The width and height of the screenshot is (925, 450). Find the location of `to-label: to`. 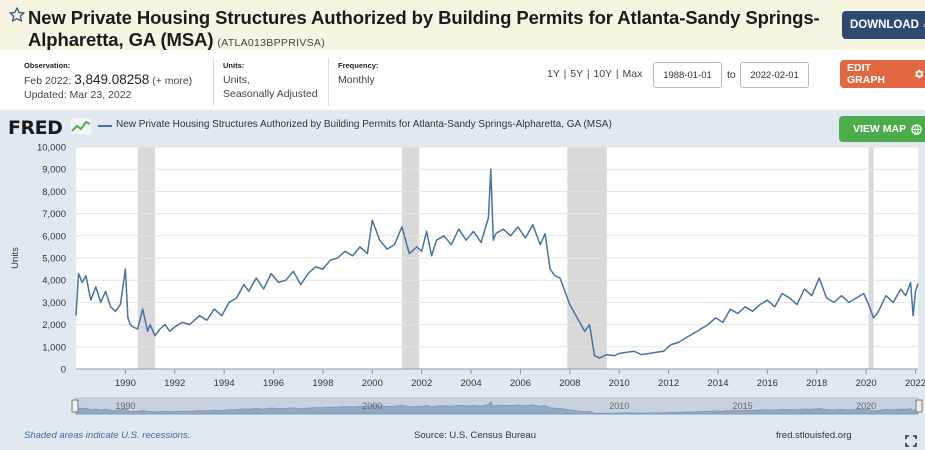

to-label: to is located at coordinates (731, 75).